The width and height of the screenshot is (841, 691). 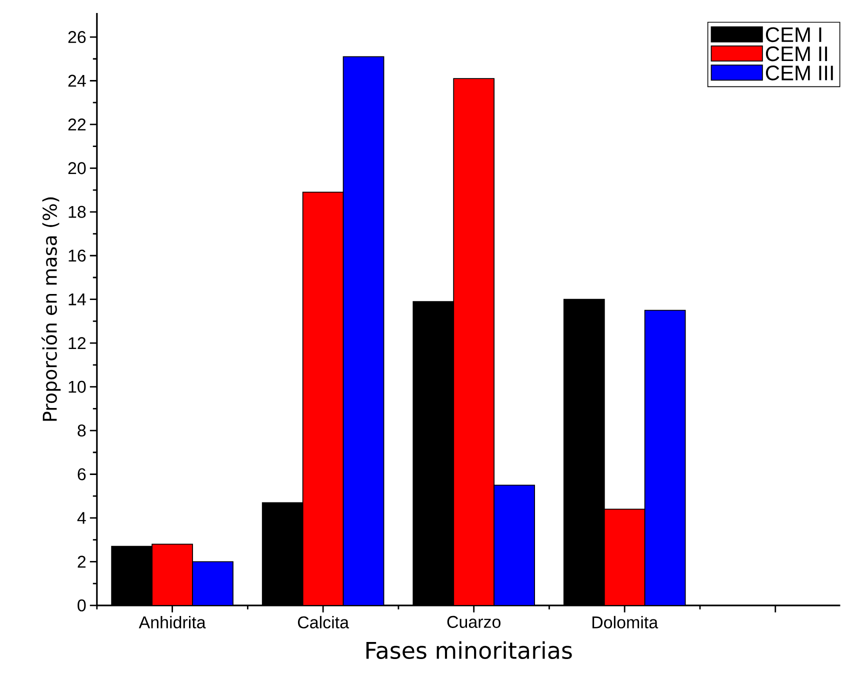 I want to click on x-axis-title: Fases minoritarias, so click(x=469, y=650).